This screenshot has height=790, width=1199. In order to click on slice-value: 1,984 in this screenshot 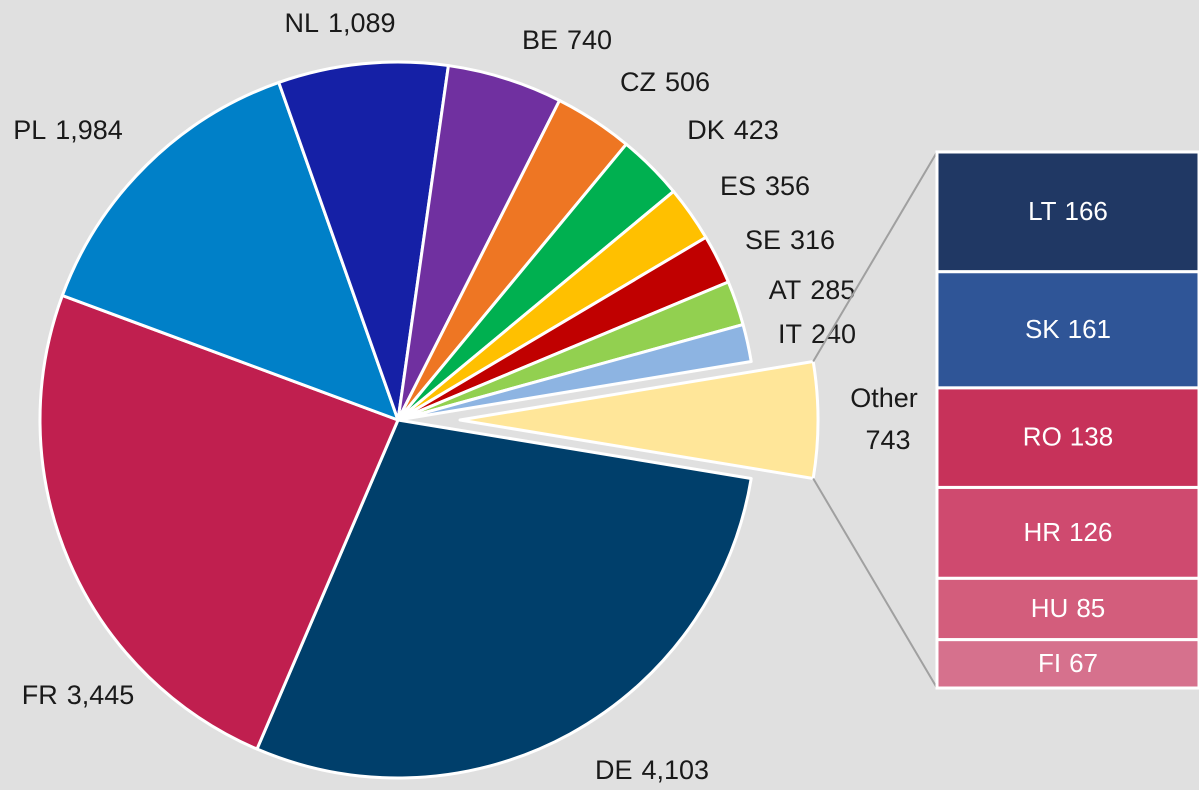, I will do `click(89, 130)`.